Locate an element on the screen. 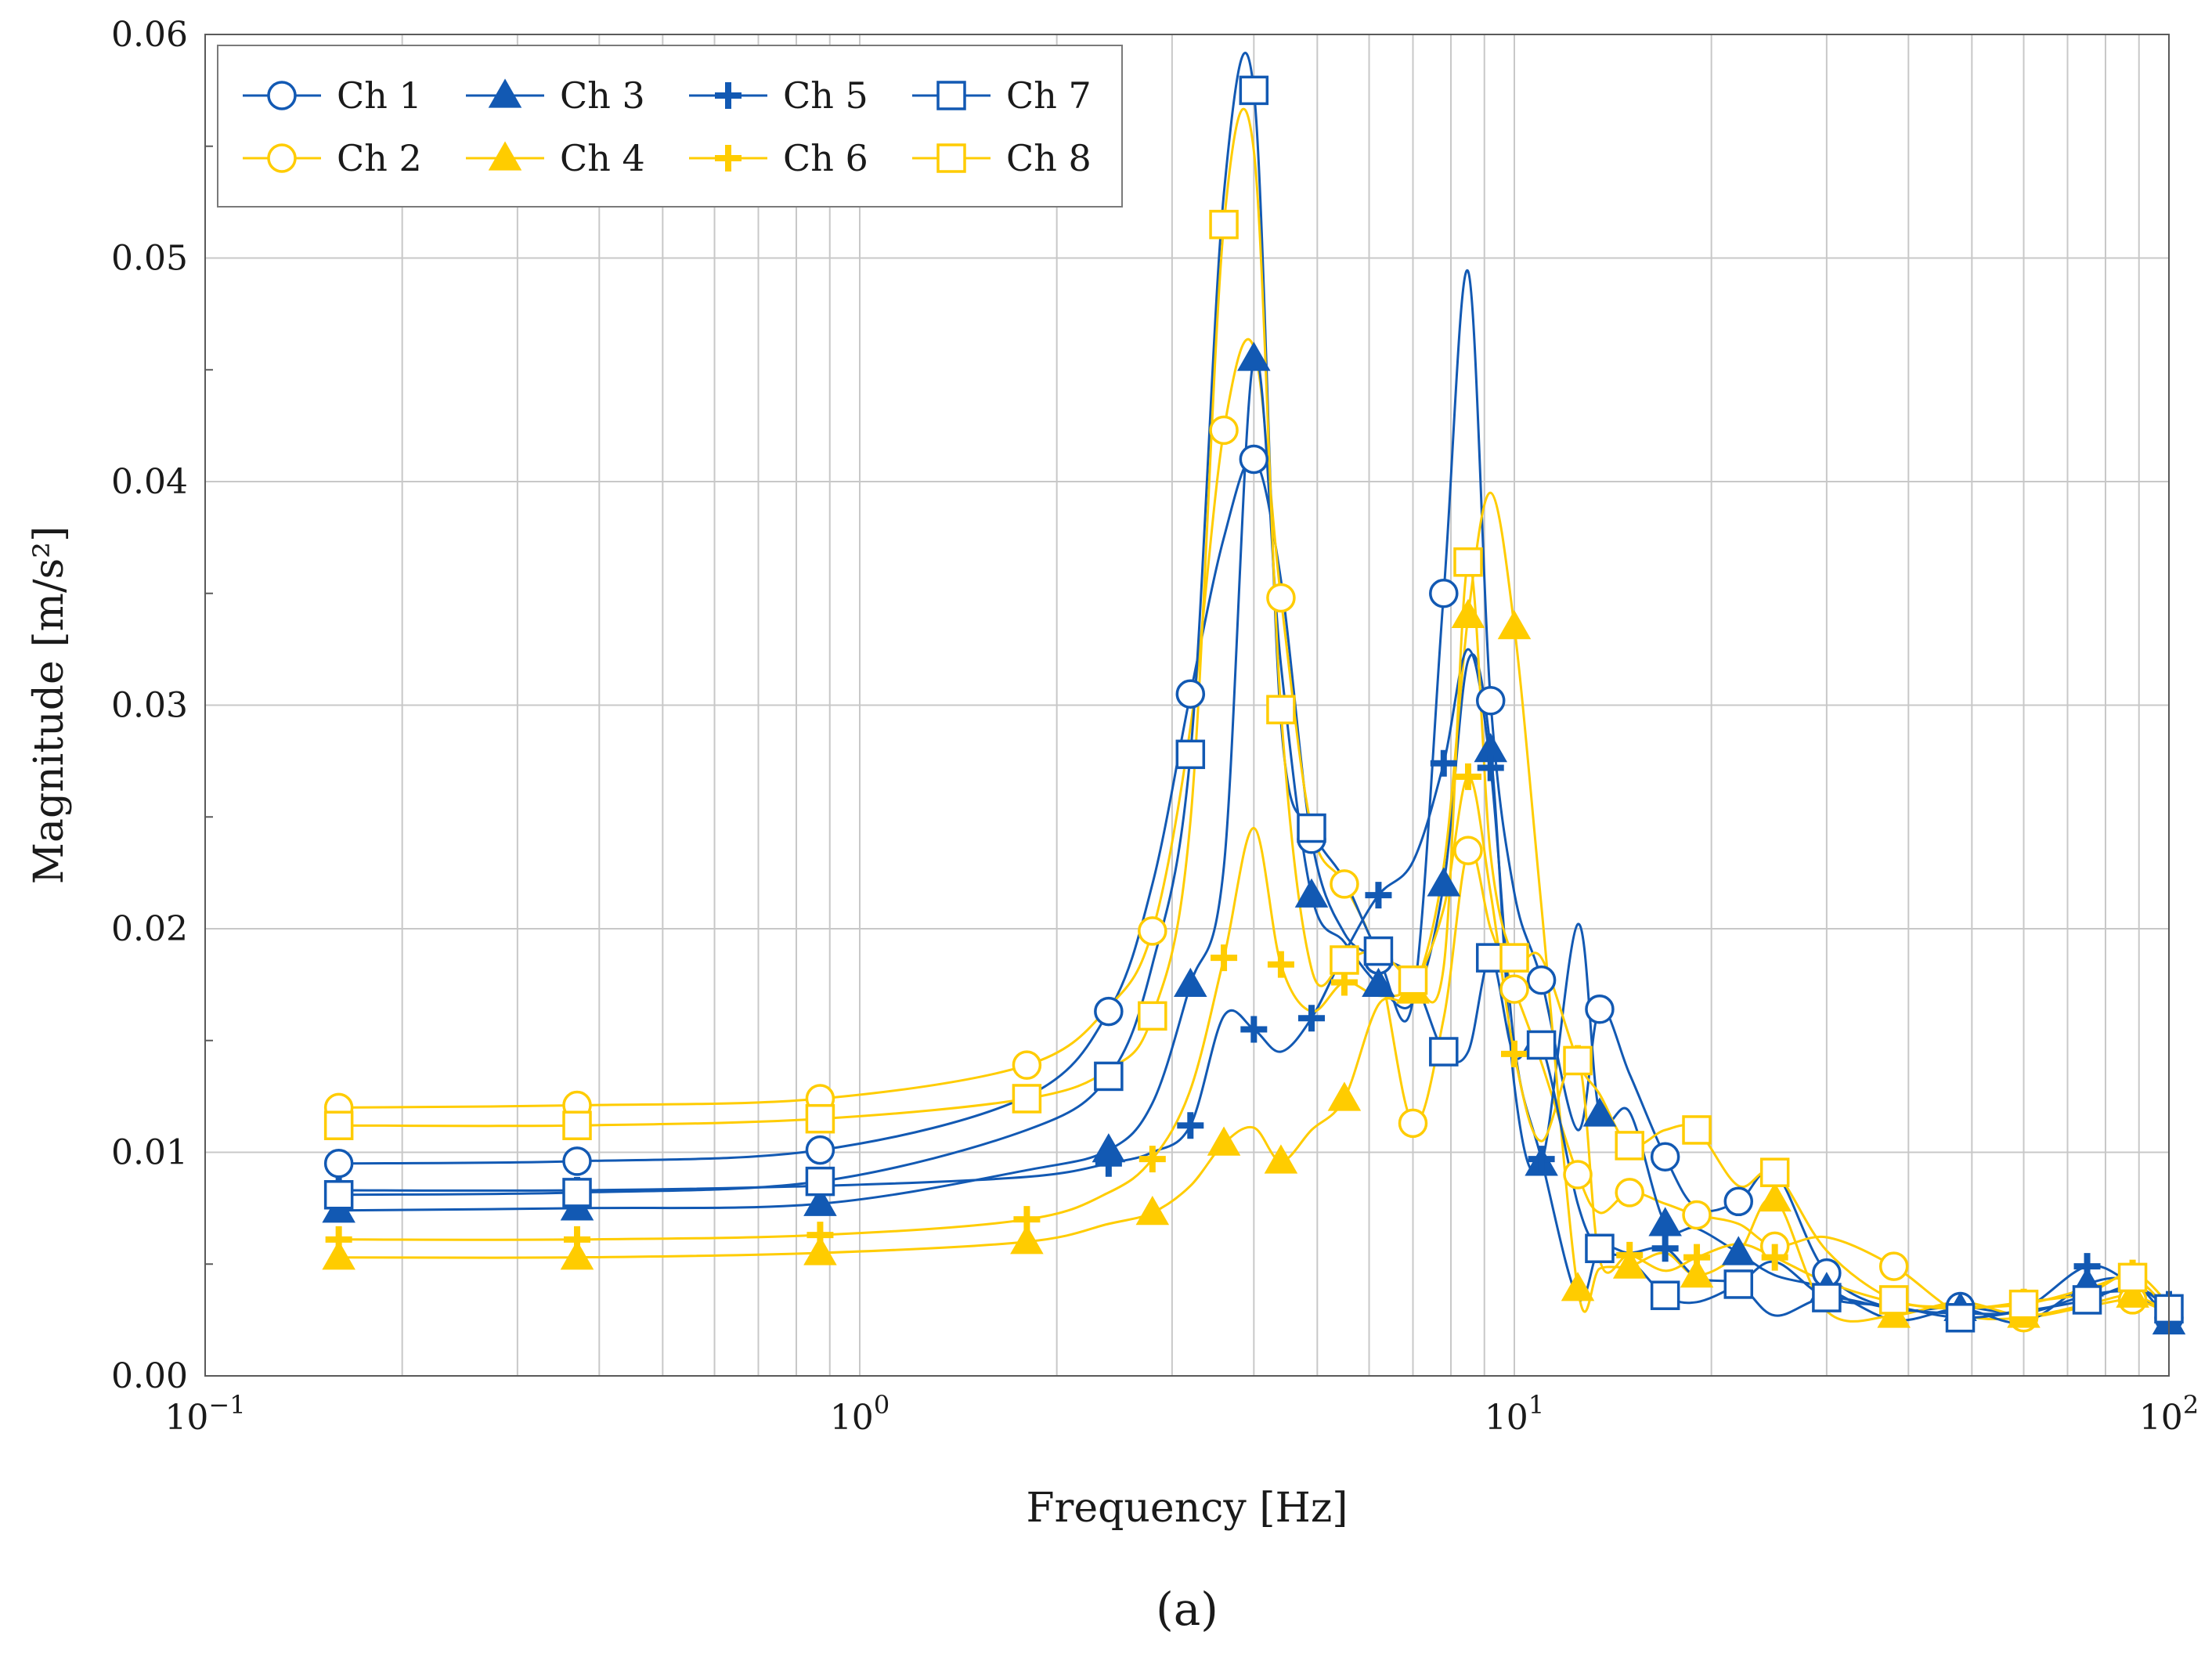 The width and height of the screenshot is (2212, 1657). y-tick-label: 0.00 is located at coordinates (149, 1376).